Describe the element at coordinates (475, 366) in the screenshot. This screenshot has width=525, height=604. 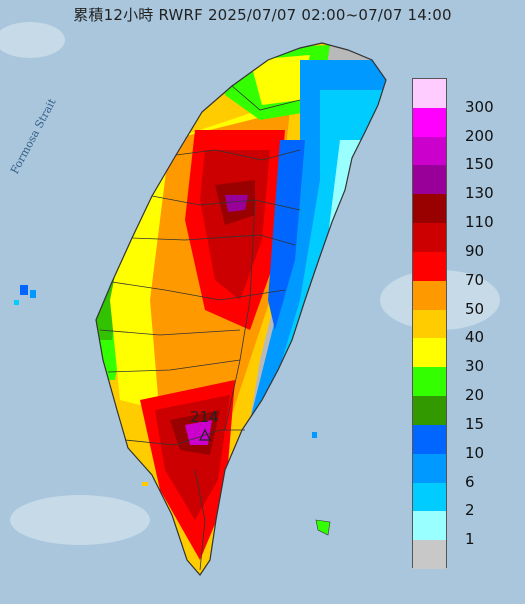
I see `legend-label: 30` at that location.